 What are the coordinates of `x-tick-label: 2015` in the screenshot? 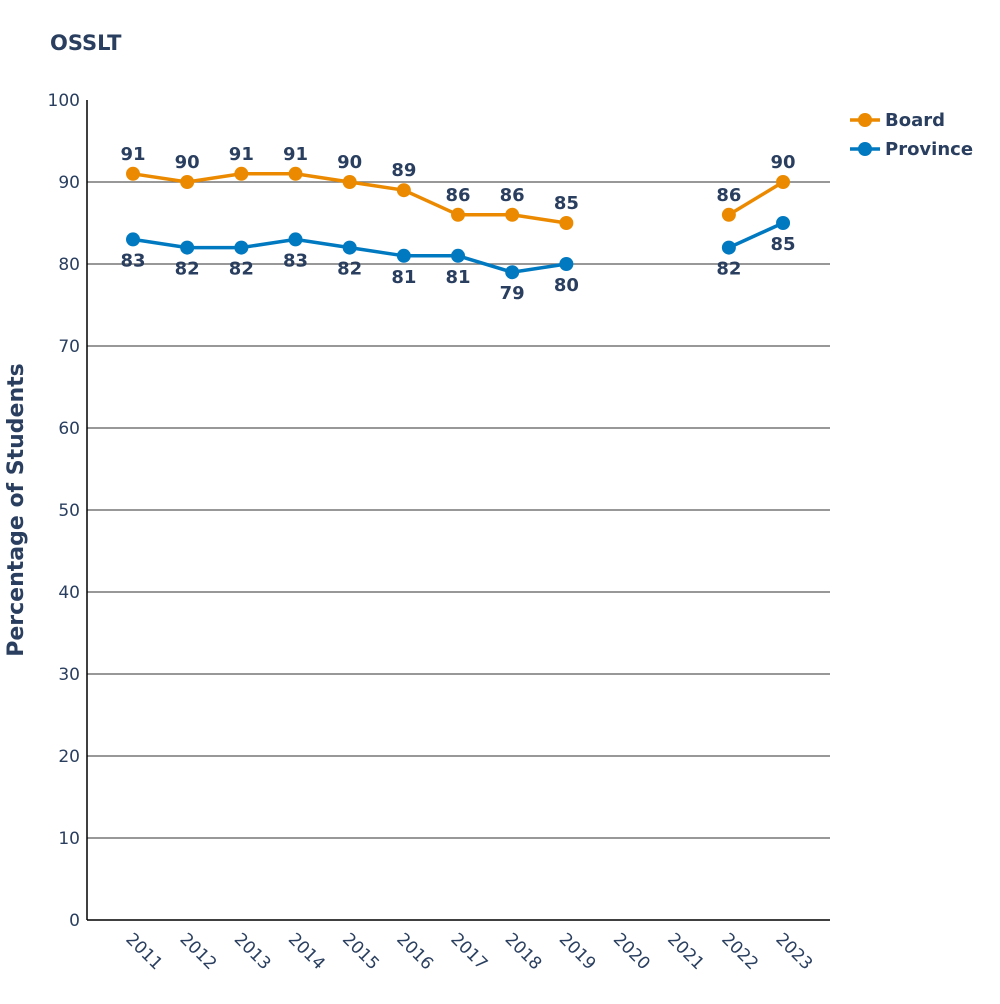 It's located at (360, 951).